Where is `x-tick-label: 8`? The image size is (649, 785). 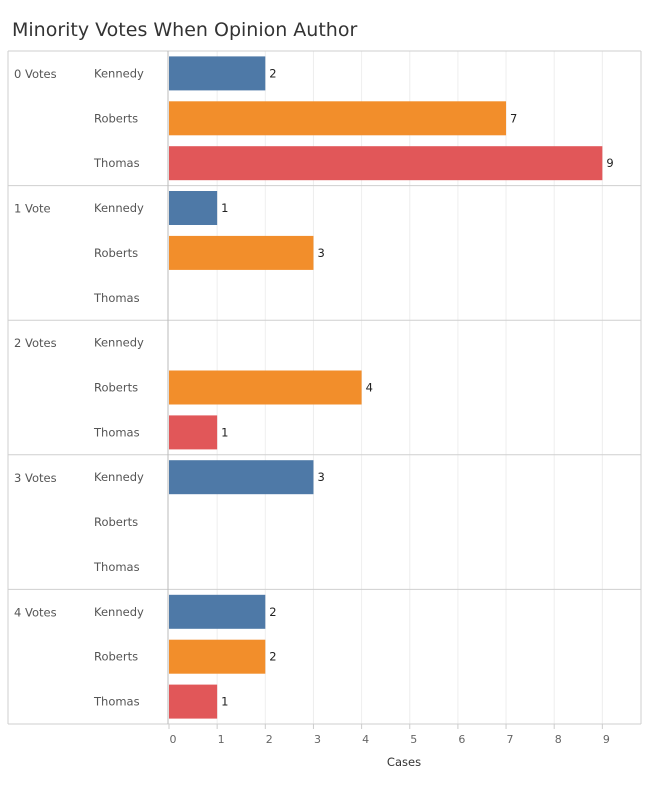 x-tick-label: 8 is located at coordinates (558, 739).